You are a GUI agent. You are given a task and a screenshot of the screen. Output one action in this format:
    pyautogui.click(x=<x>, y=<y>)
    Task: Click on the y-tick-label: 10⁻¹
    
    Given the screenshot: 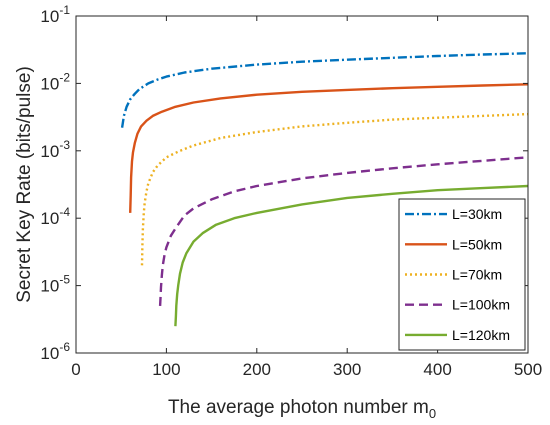 What is the action you would take?
    pyautogui.click(x=55, y=14)
    